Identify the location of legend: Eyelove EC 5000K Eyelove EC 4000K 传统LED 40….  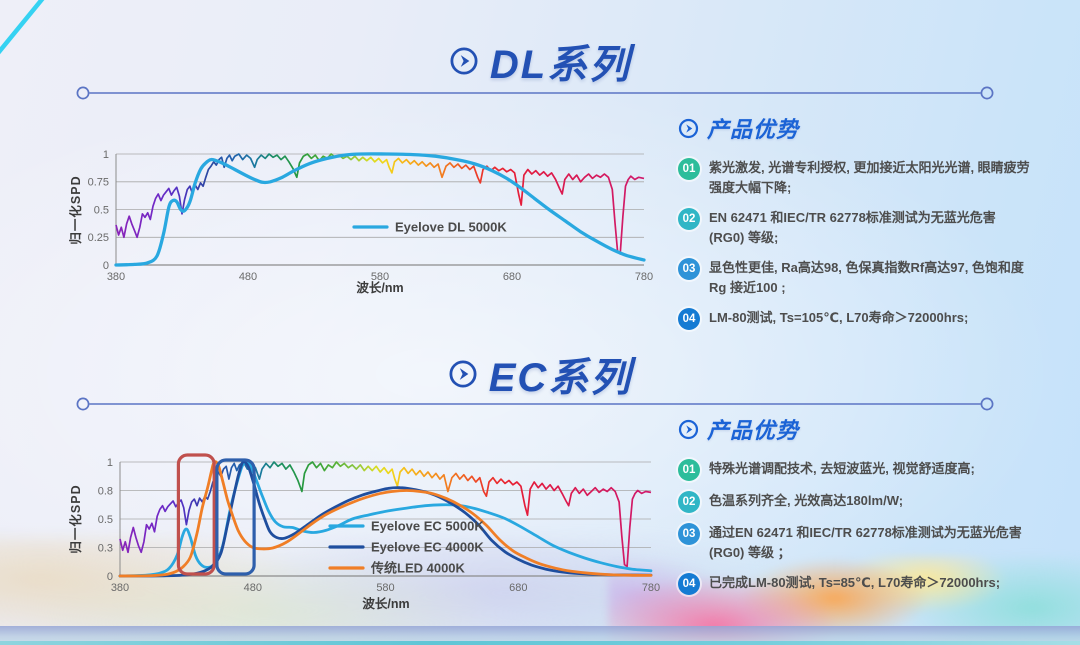
(406, 547).